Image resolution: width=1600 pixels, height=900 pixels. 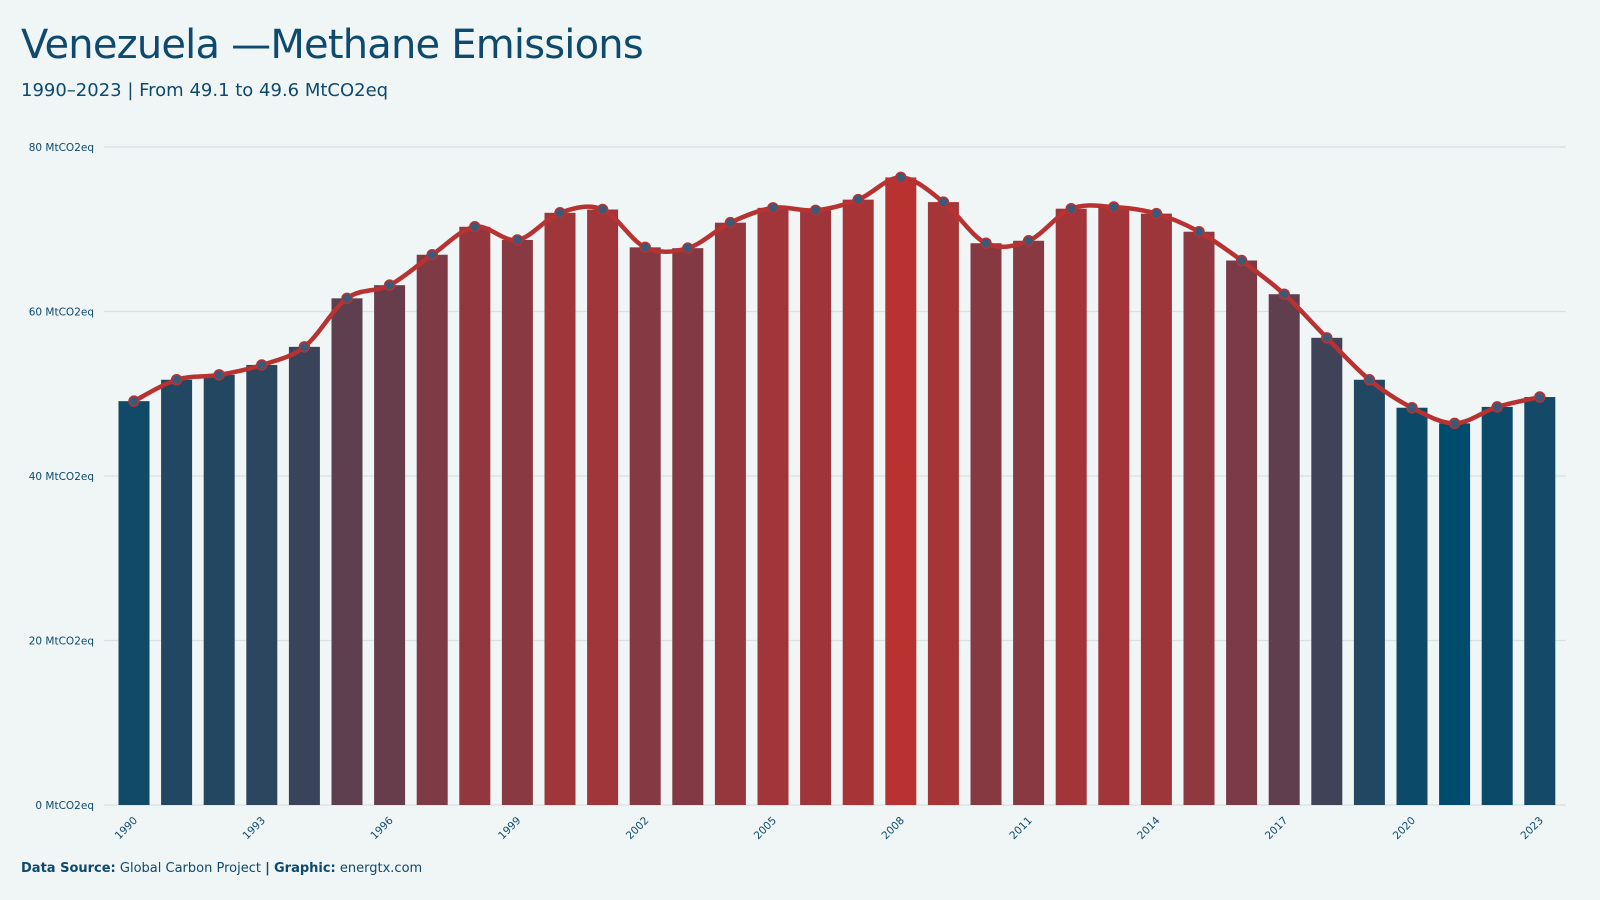 I want to click on point-2007, so click(x=858, y=199).